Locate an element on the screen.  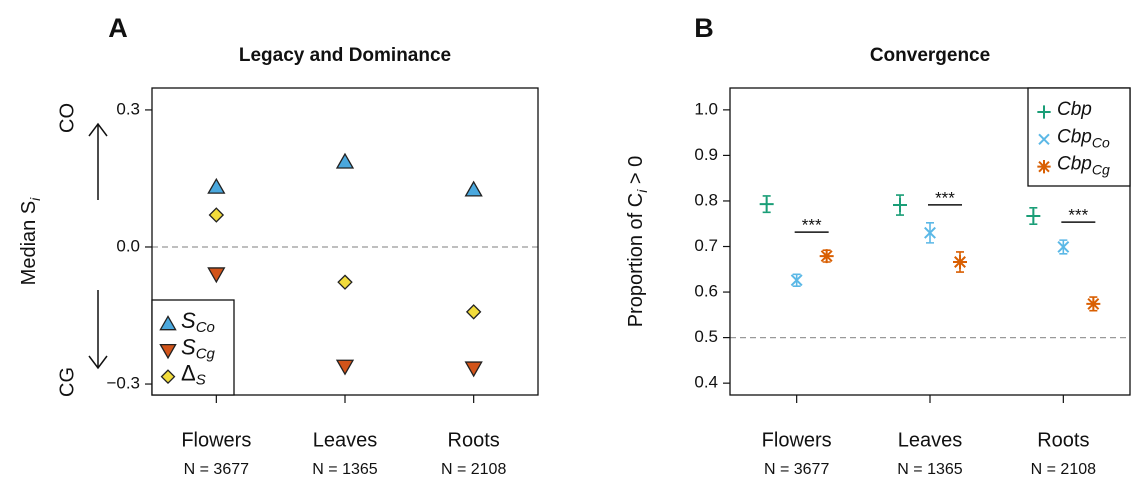
y-end-label: CG is located at coordinates (67, 382).